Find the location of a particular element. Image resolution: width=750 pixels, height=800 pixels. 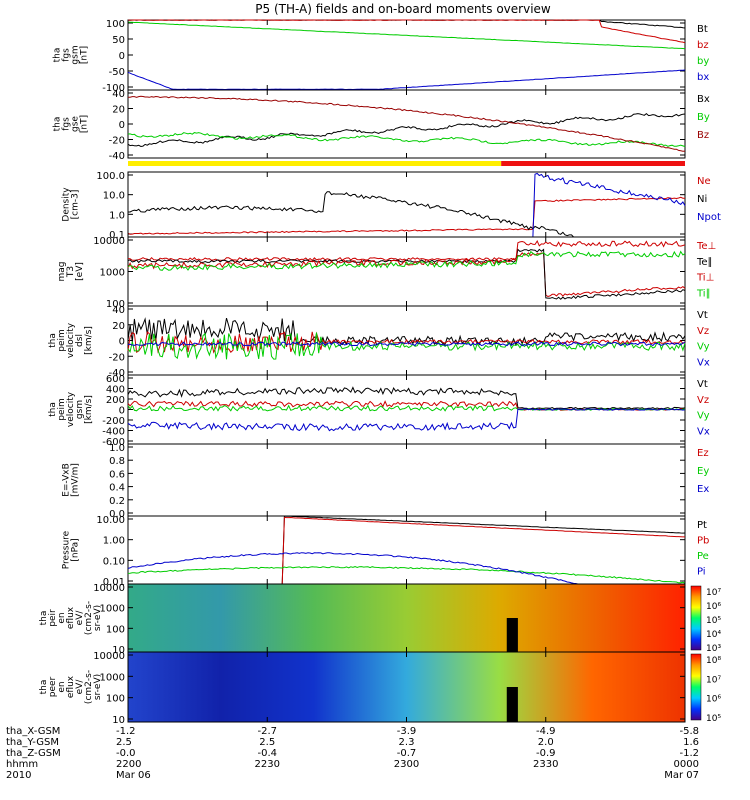

spectrogram-elec_spec is located at coordinates (406, 687).